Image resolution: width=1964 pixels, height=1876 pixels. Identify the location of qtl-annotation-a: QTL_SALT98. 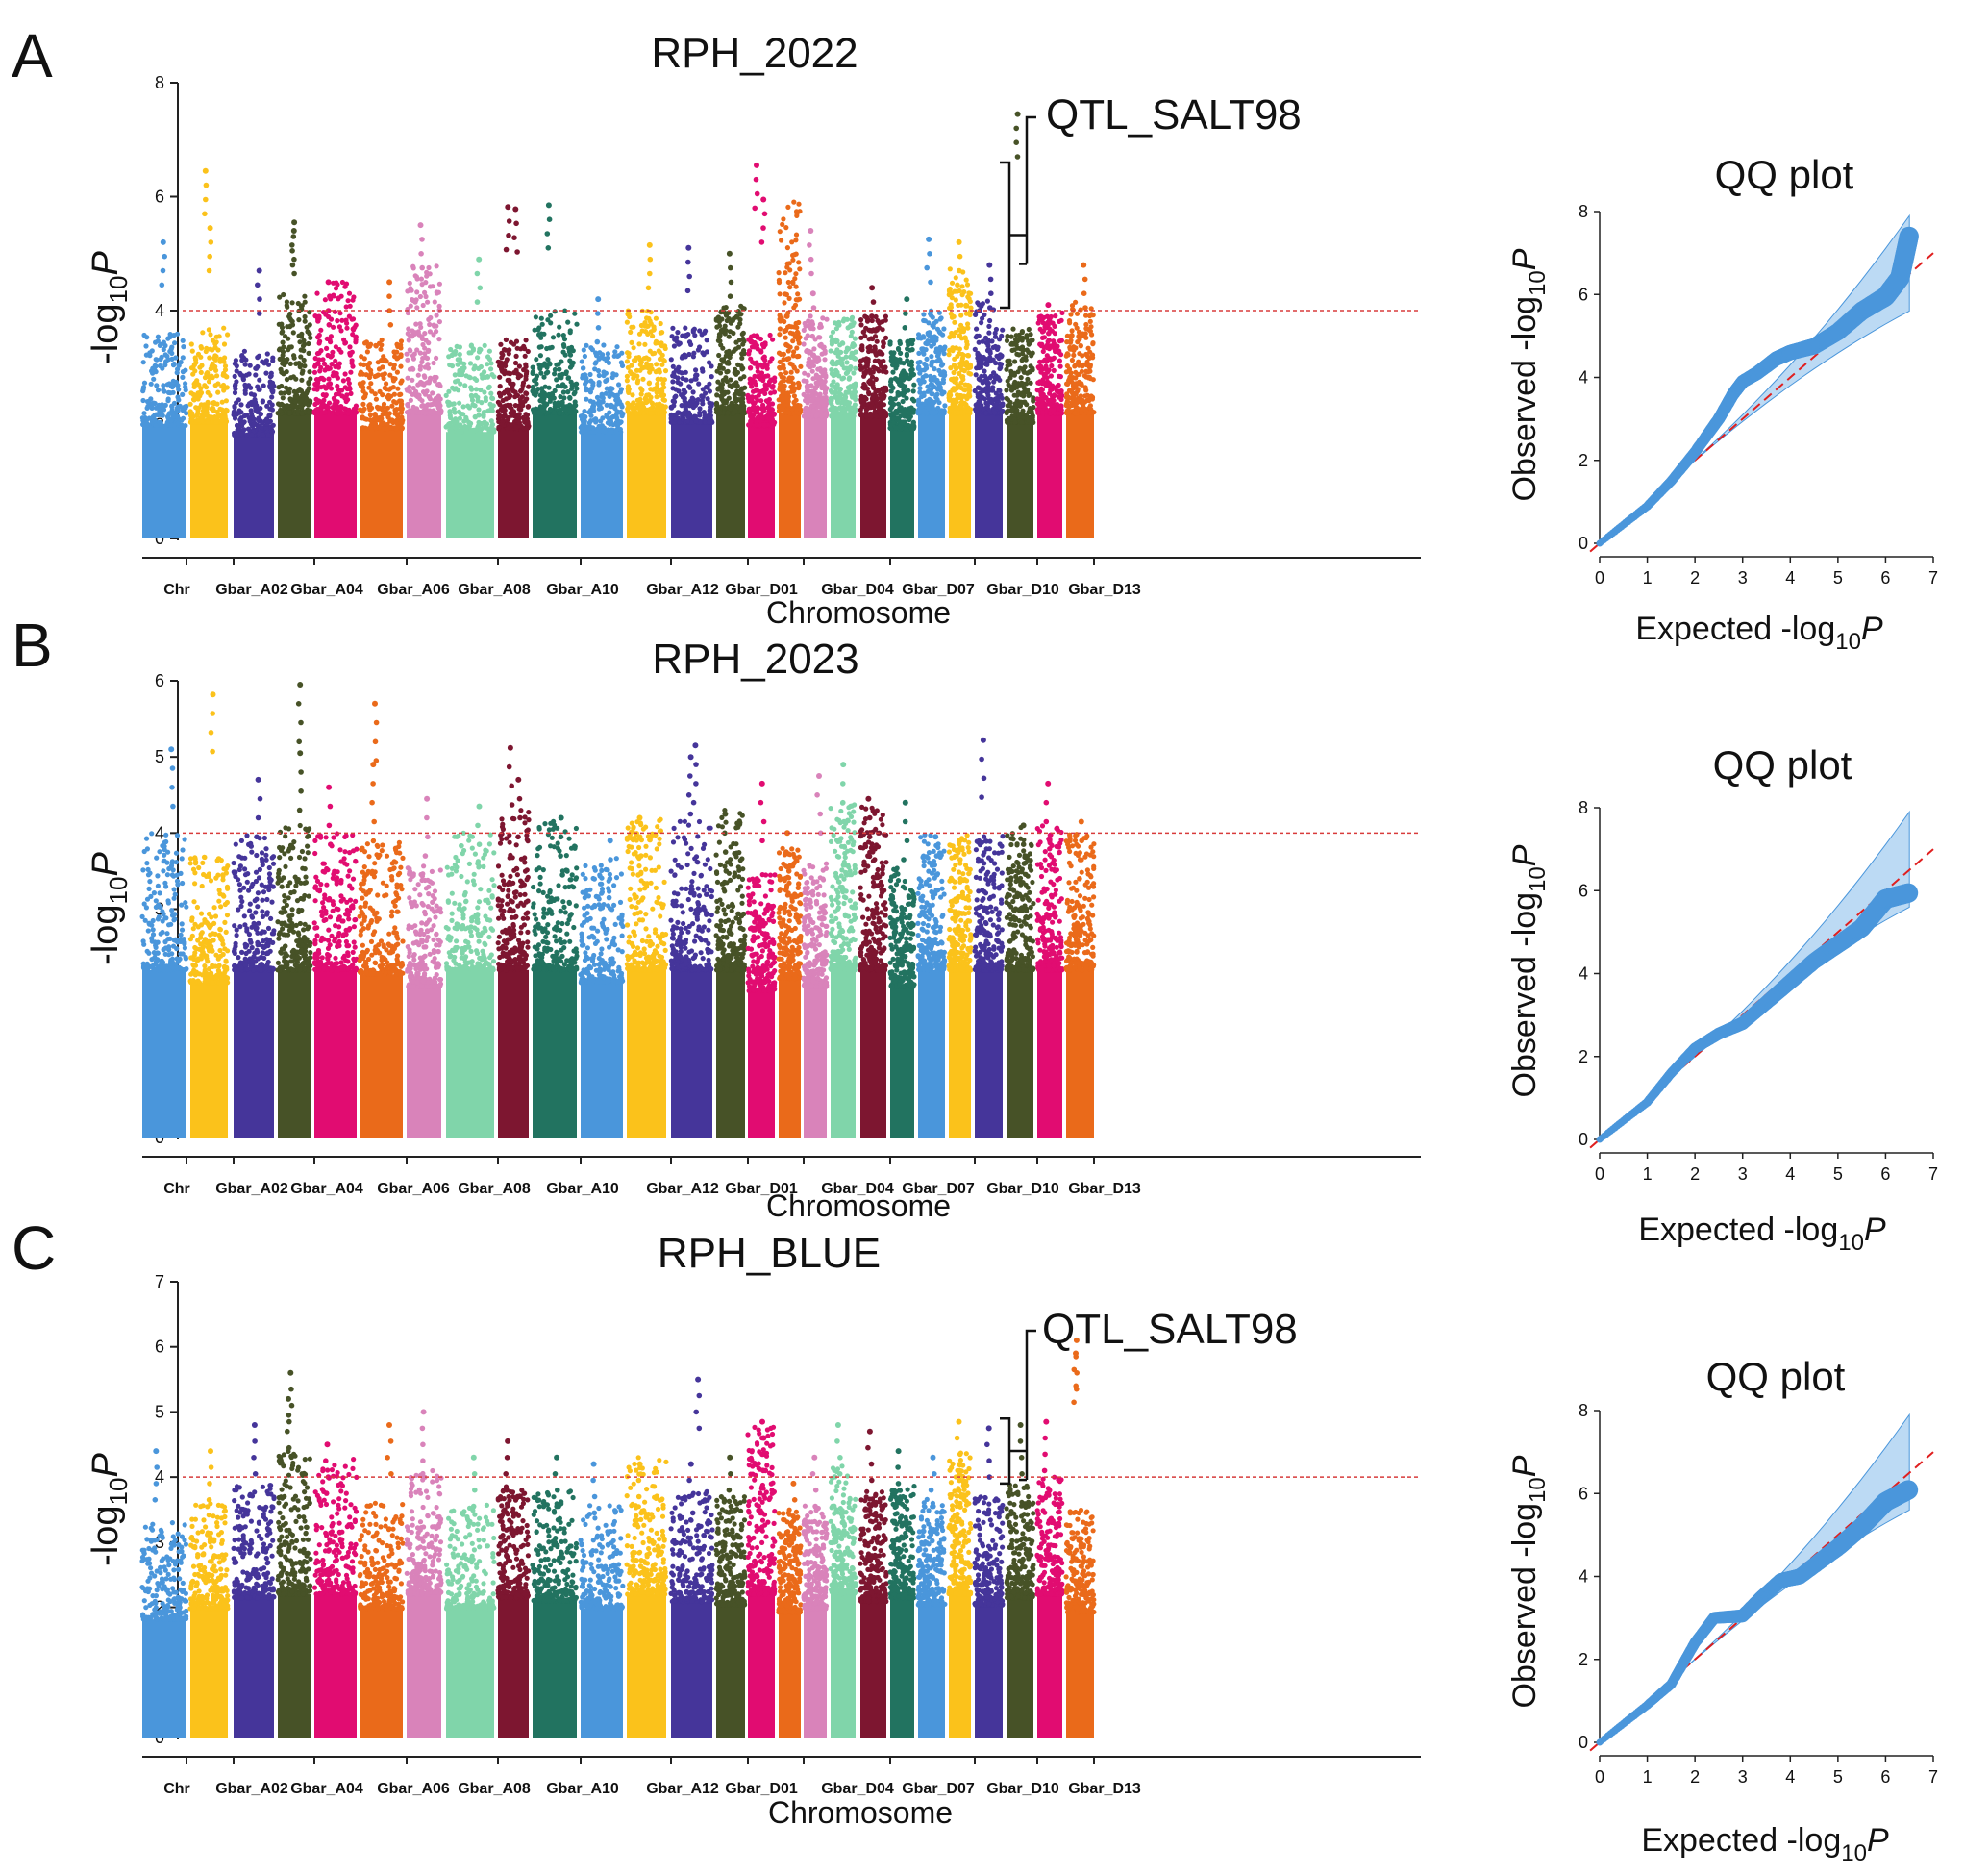
(1174, 114).